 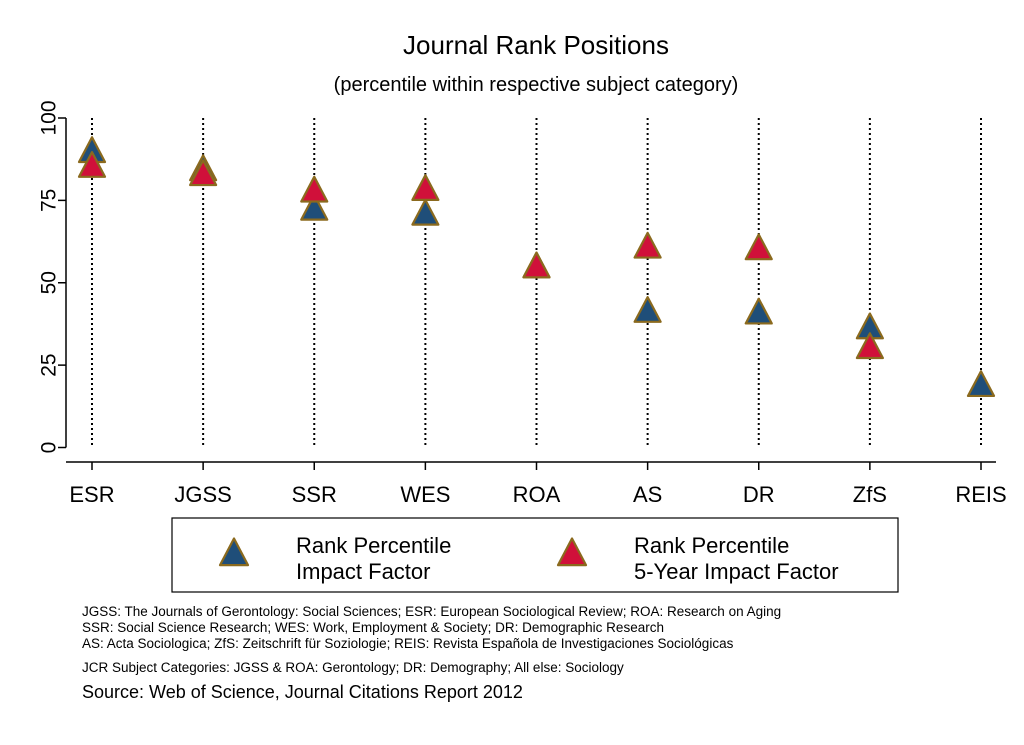 I want to click on y-axis: 0 25 50 75 100, so click(x=52, y=276).